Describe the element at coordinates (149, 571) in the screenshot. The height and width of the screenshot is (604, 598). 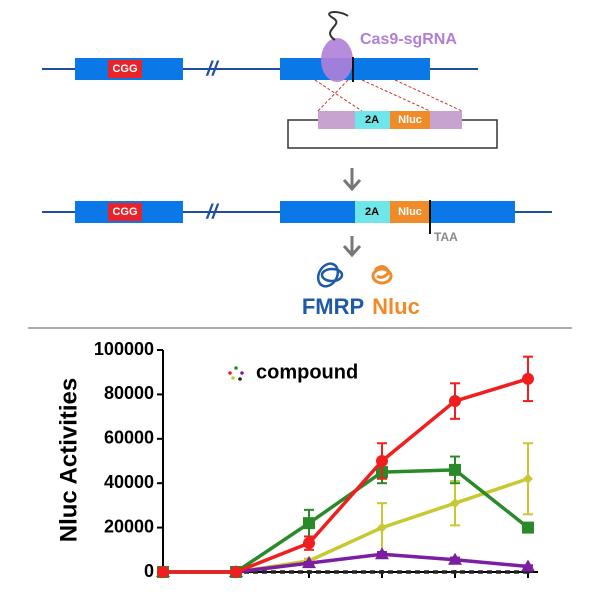
I see `y-tick-label: 0` at that location.